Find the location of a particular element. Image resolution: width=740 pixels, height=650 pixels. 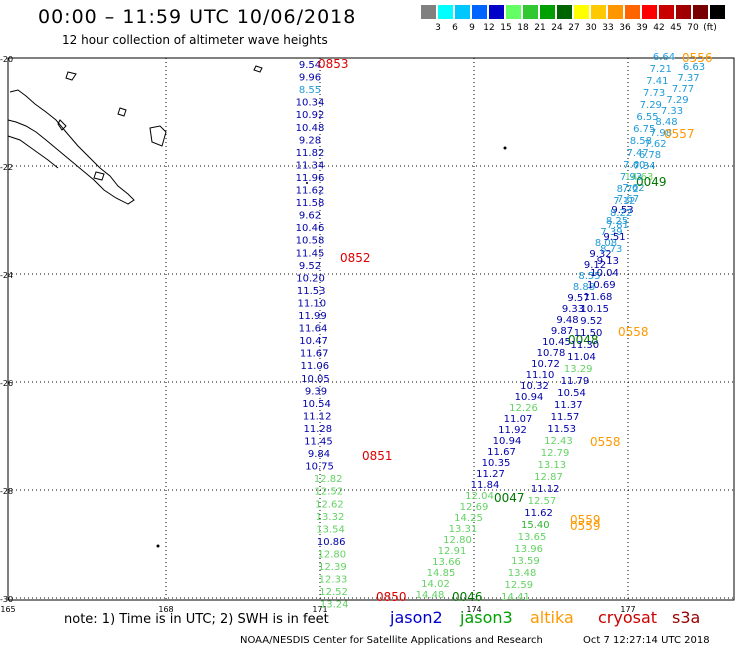

swh-value: 7.47 is located at coordinates (637, 153).